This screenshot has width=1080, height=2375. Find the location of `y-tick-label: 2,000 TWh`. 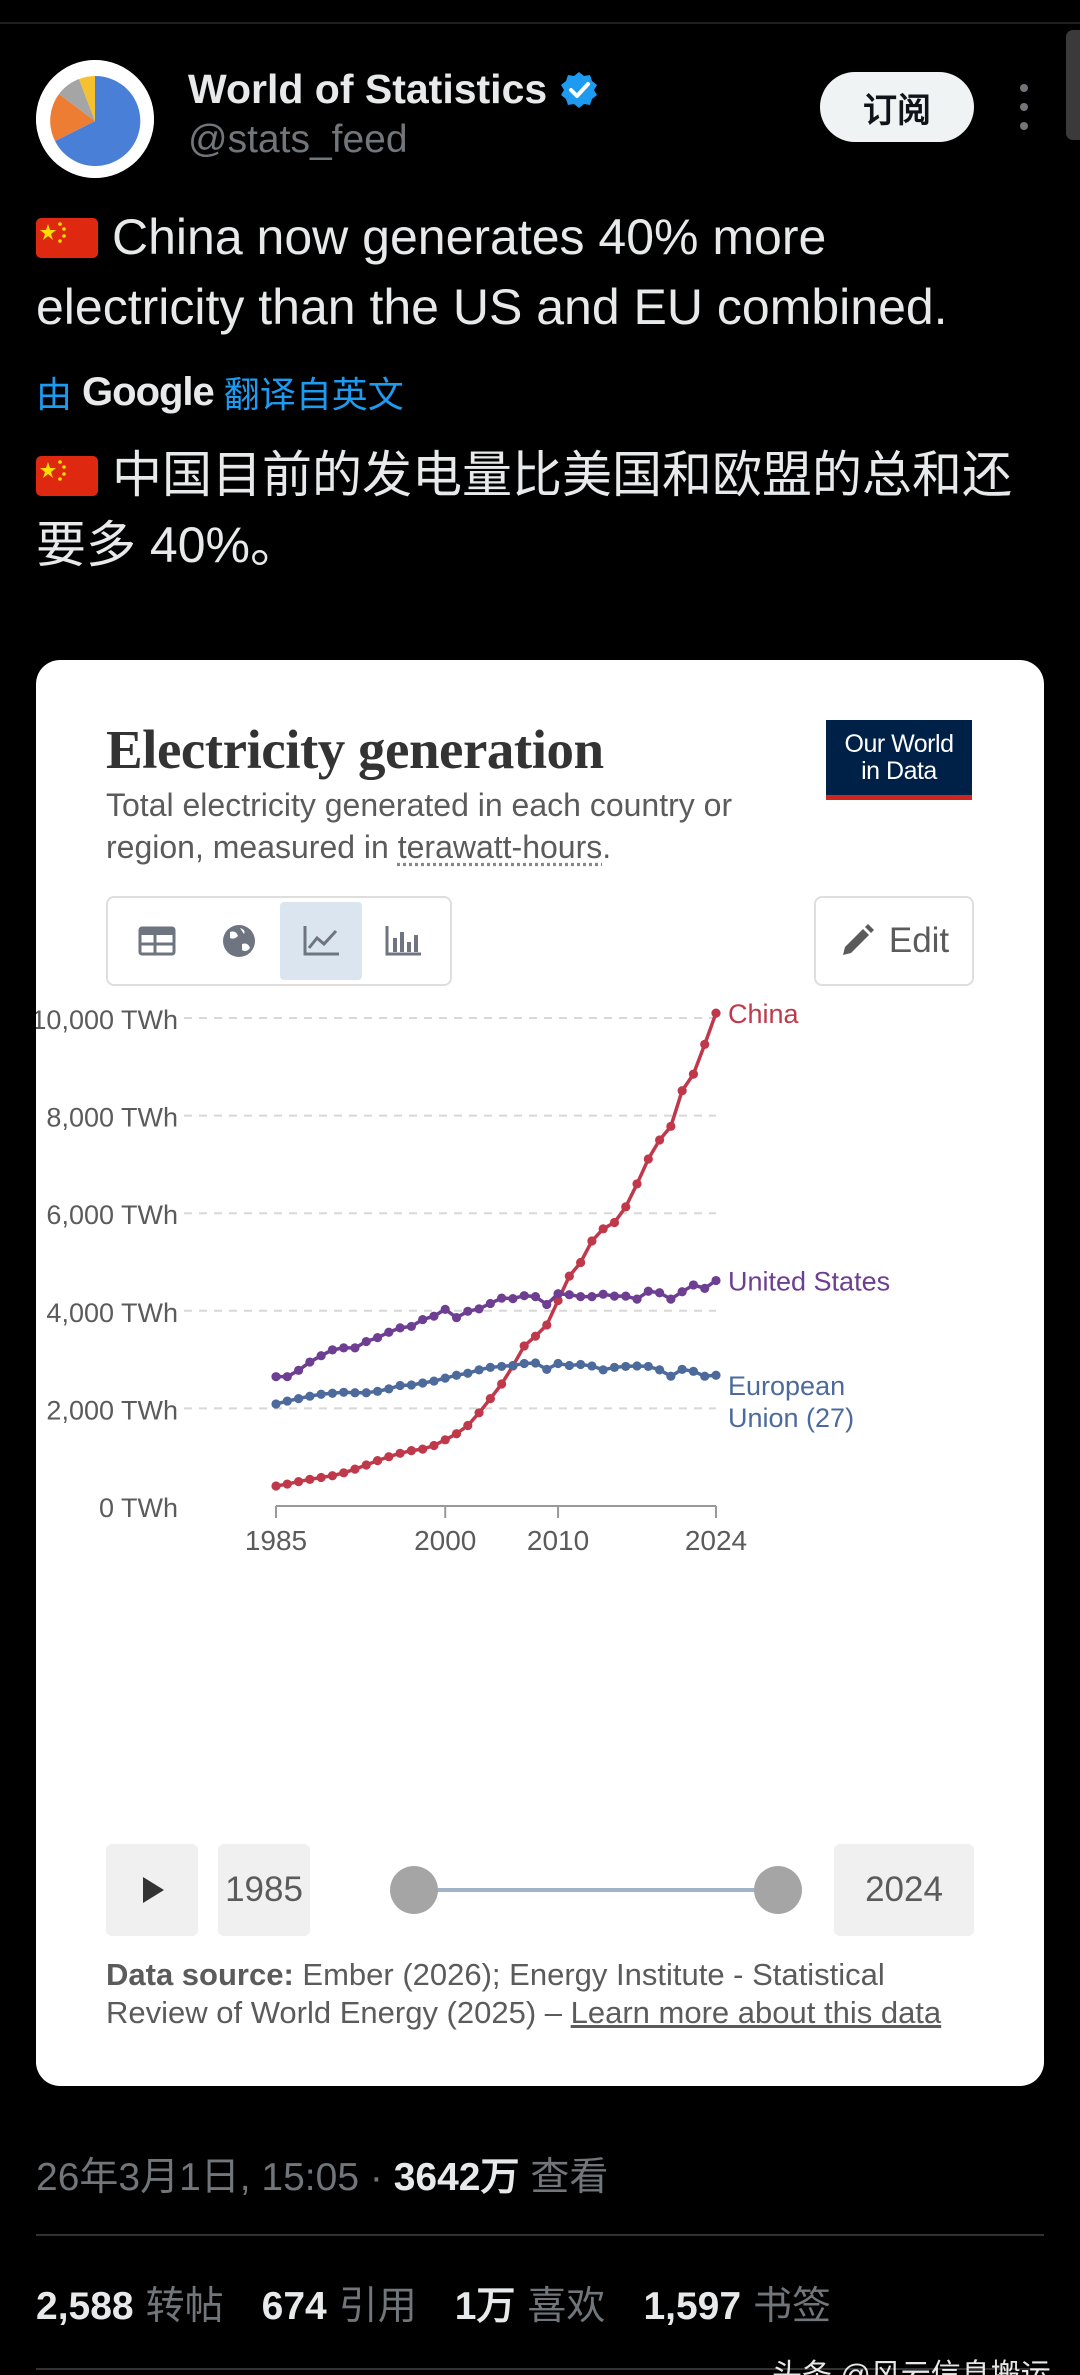

y-tick-label: 2,000 TWh is located at coordinates (112, 1410).